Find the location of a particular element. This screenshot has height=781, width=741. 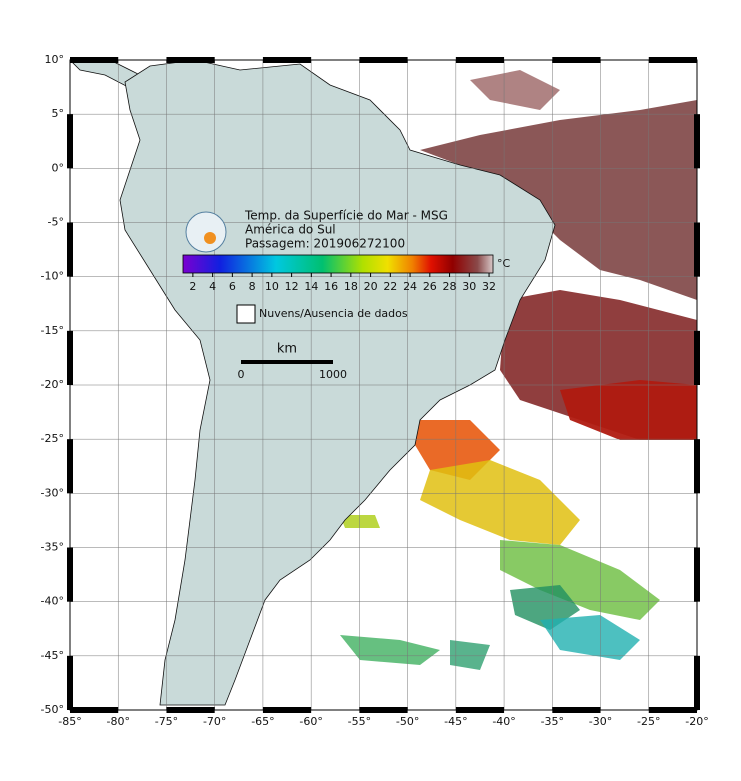

colorbar-label: 12 is located at coordinates (292, 286).